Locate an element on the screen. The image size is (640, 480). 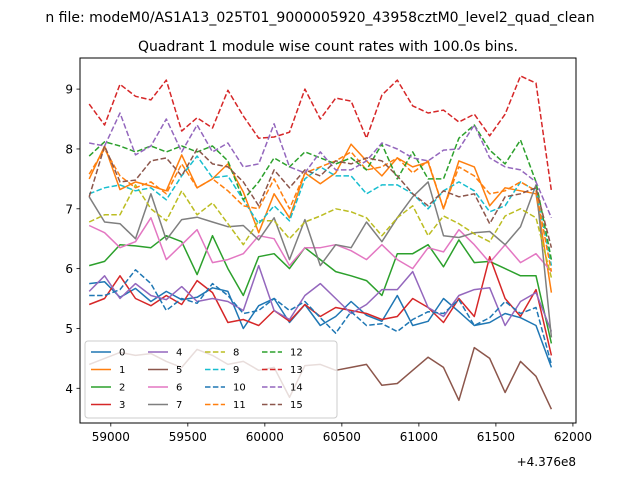
x-tick-label: 60000 is located at coordinates (265, 437).